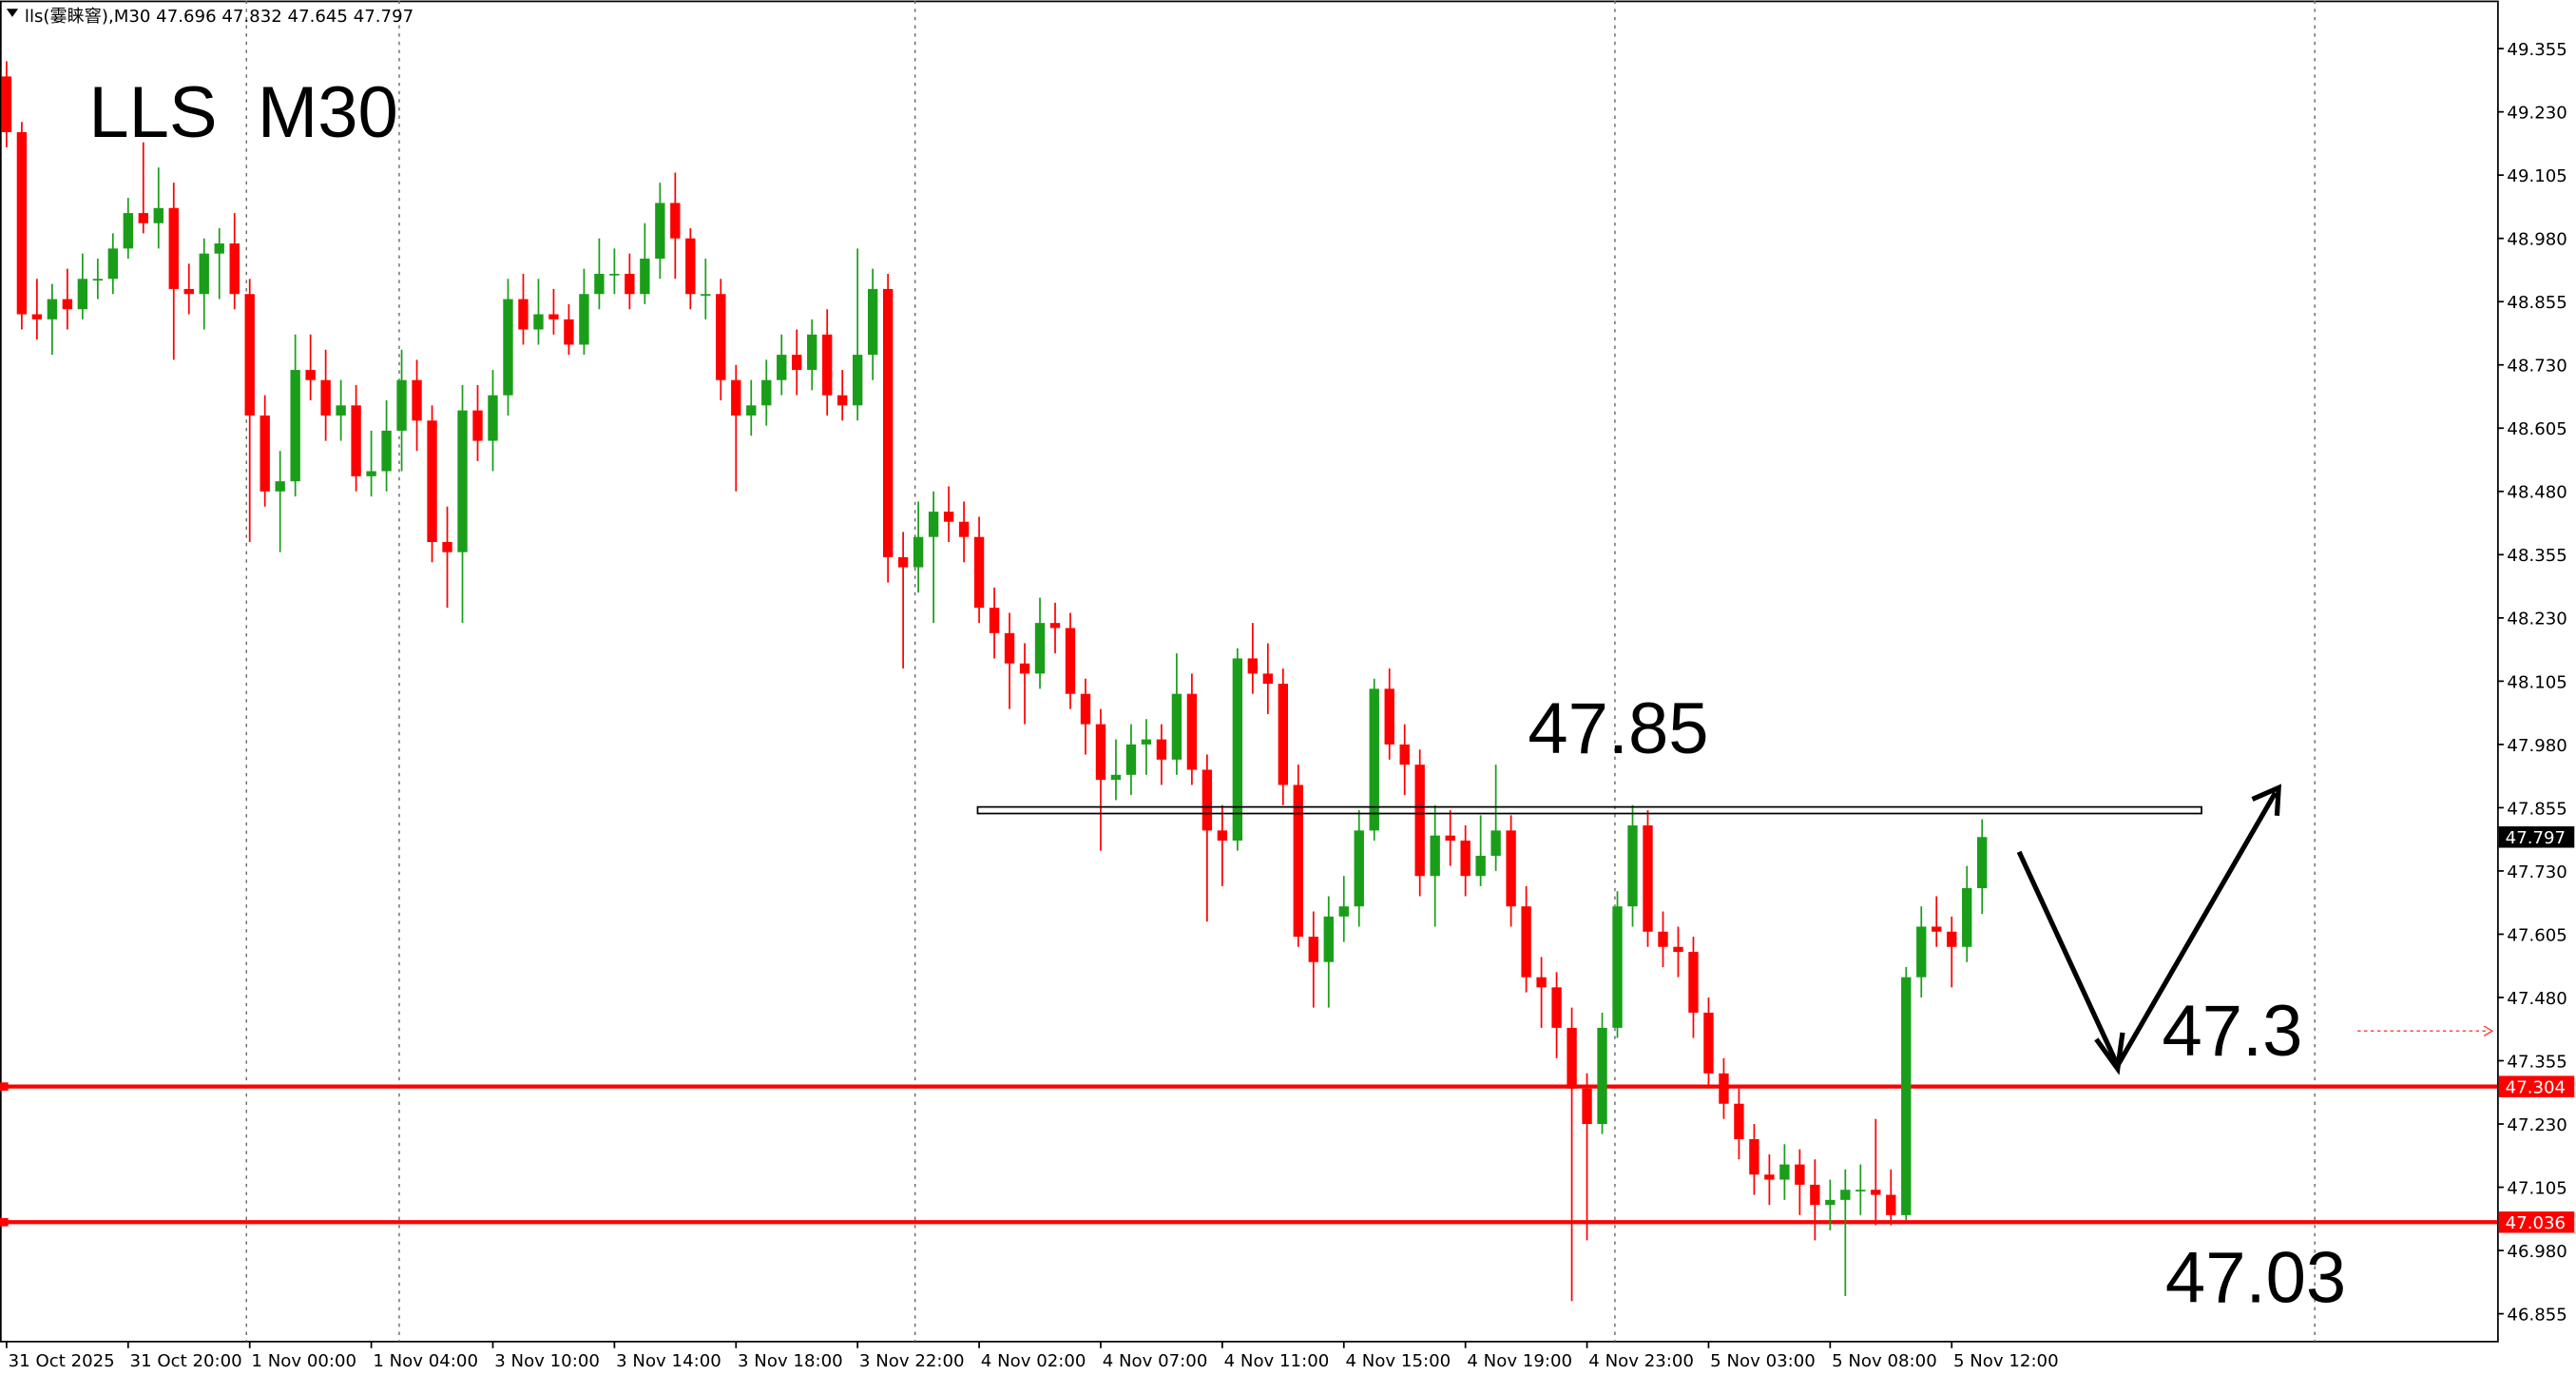 The image size is (2576, 1375). What do you see at coordinates (1398, 1361) in the screenshot?
I see `x-tick-label: 4 Nov 15:00` at bounding box center [1398, 1361].